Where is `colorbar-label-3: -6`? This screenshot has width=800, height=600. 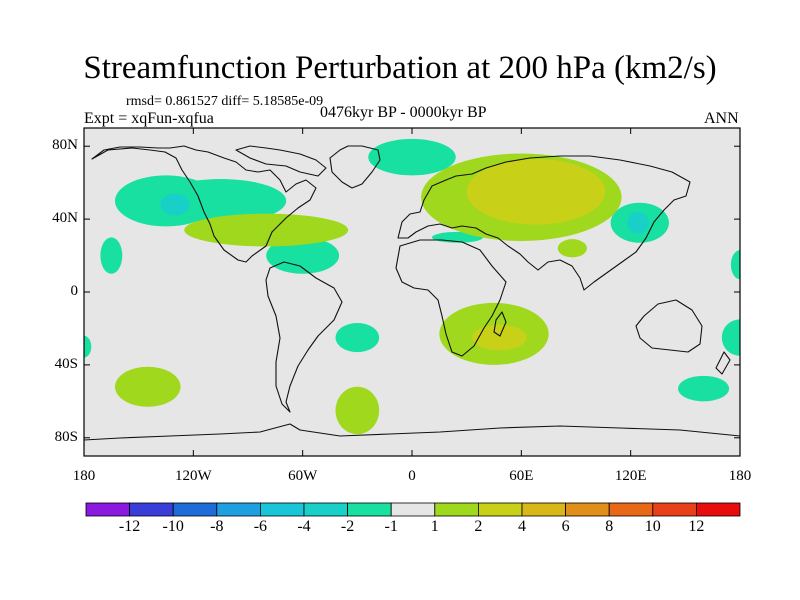
colorbar-label-3: -6 is located at coordinates (260, 526).